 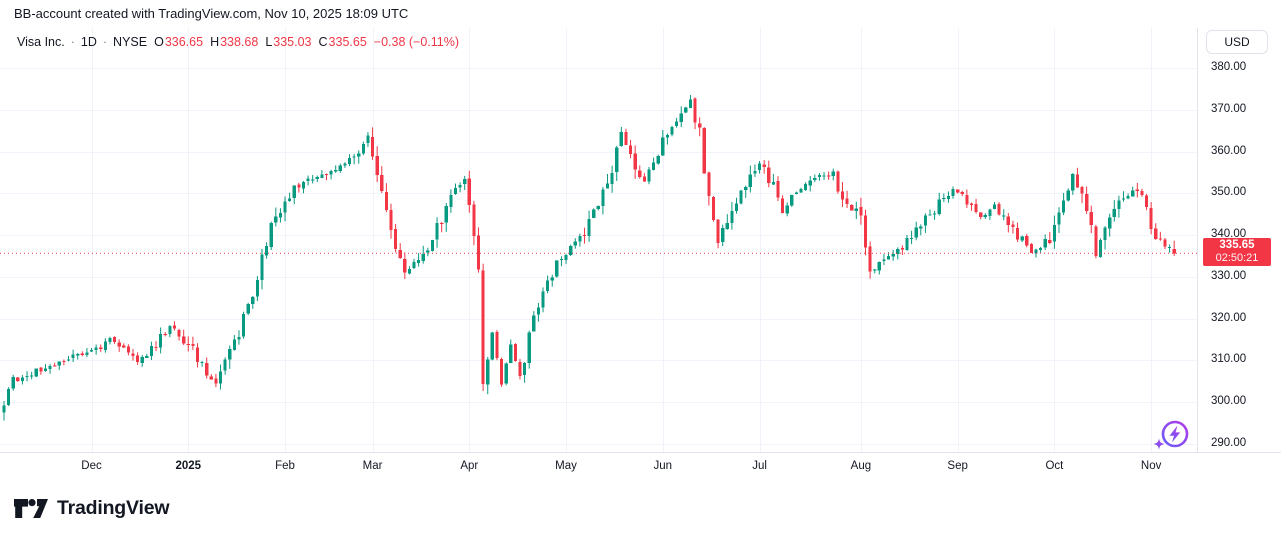 I want to click on interval-label: 1D, so click(x=88, y=42).